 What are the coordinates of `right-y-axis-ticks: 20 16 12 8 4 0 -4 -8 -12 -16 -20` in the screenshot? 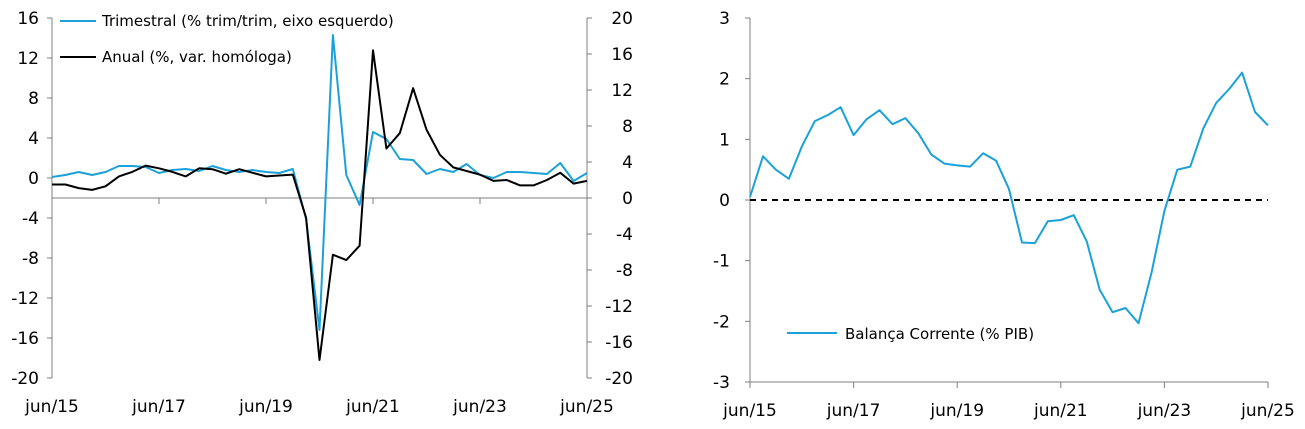 It's located at (619, 199).